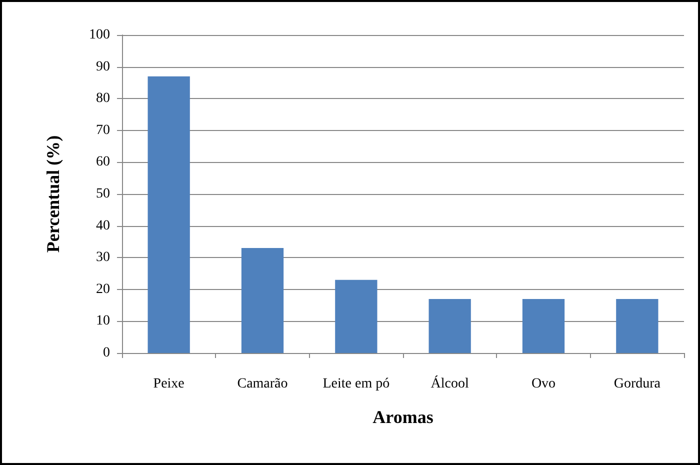 This screenshot has width=700, height=465. Describe the element at coordinates (103, 289) in the screenshot. I see `y-tick-label: 20` at that location.